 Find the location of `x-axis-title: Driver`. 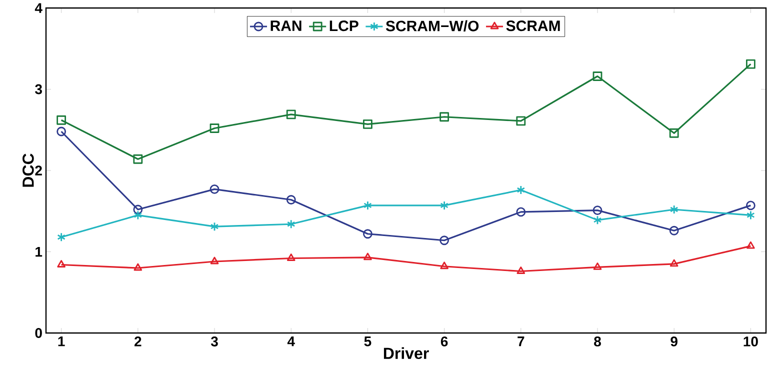

x-axis-title: Driver is located at coordinates (406, 353).